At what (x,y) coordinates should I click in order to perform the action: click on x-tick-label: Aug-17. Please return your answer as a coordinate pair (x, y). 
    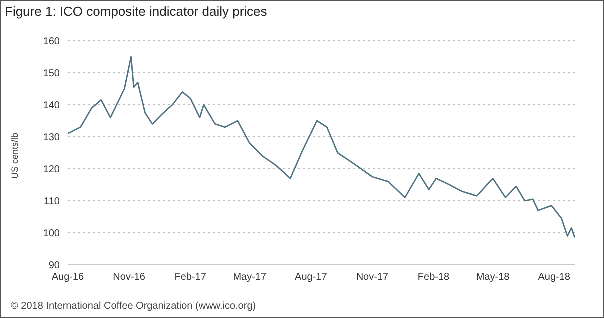
    Looking at the image, I should click on (311, 278).